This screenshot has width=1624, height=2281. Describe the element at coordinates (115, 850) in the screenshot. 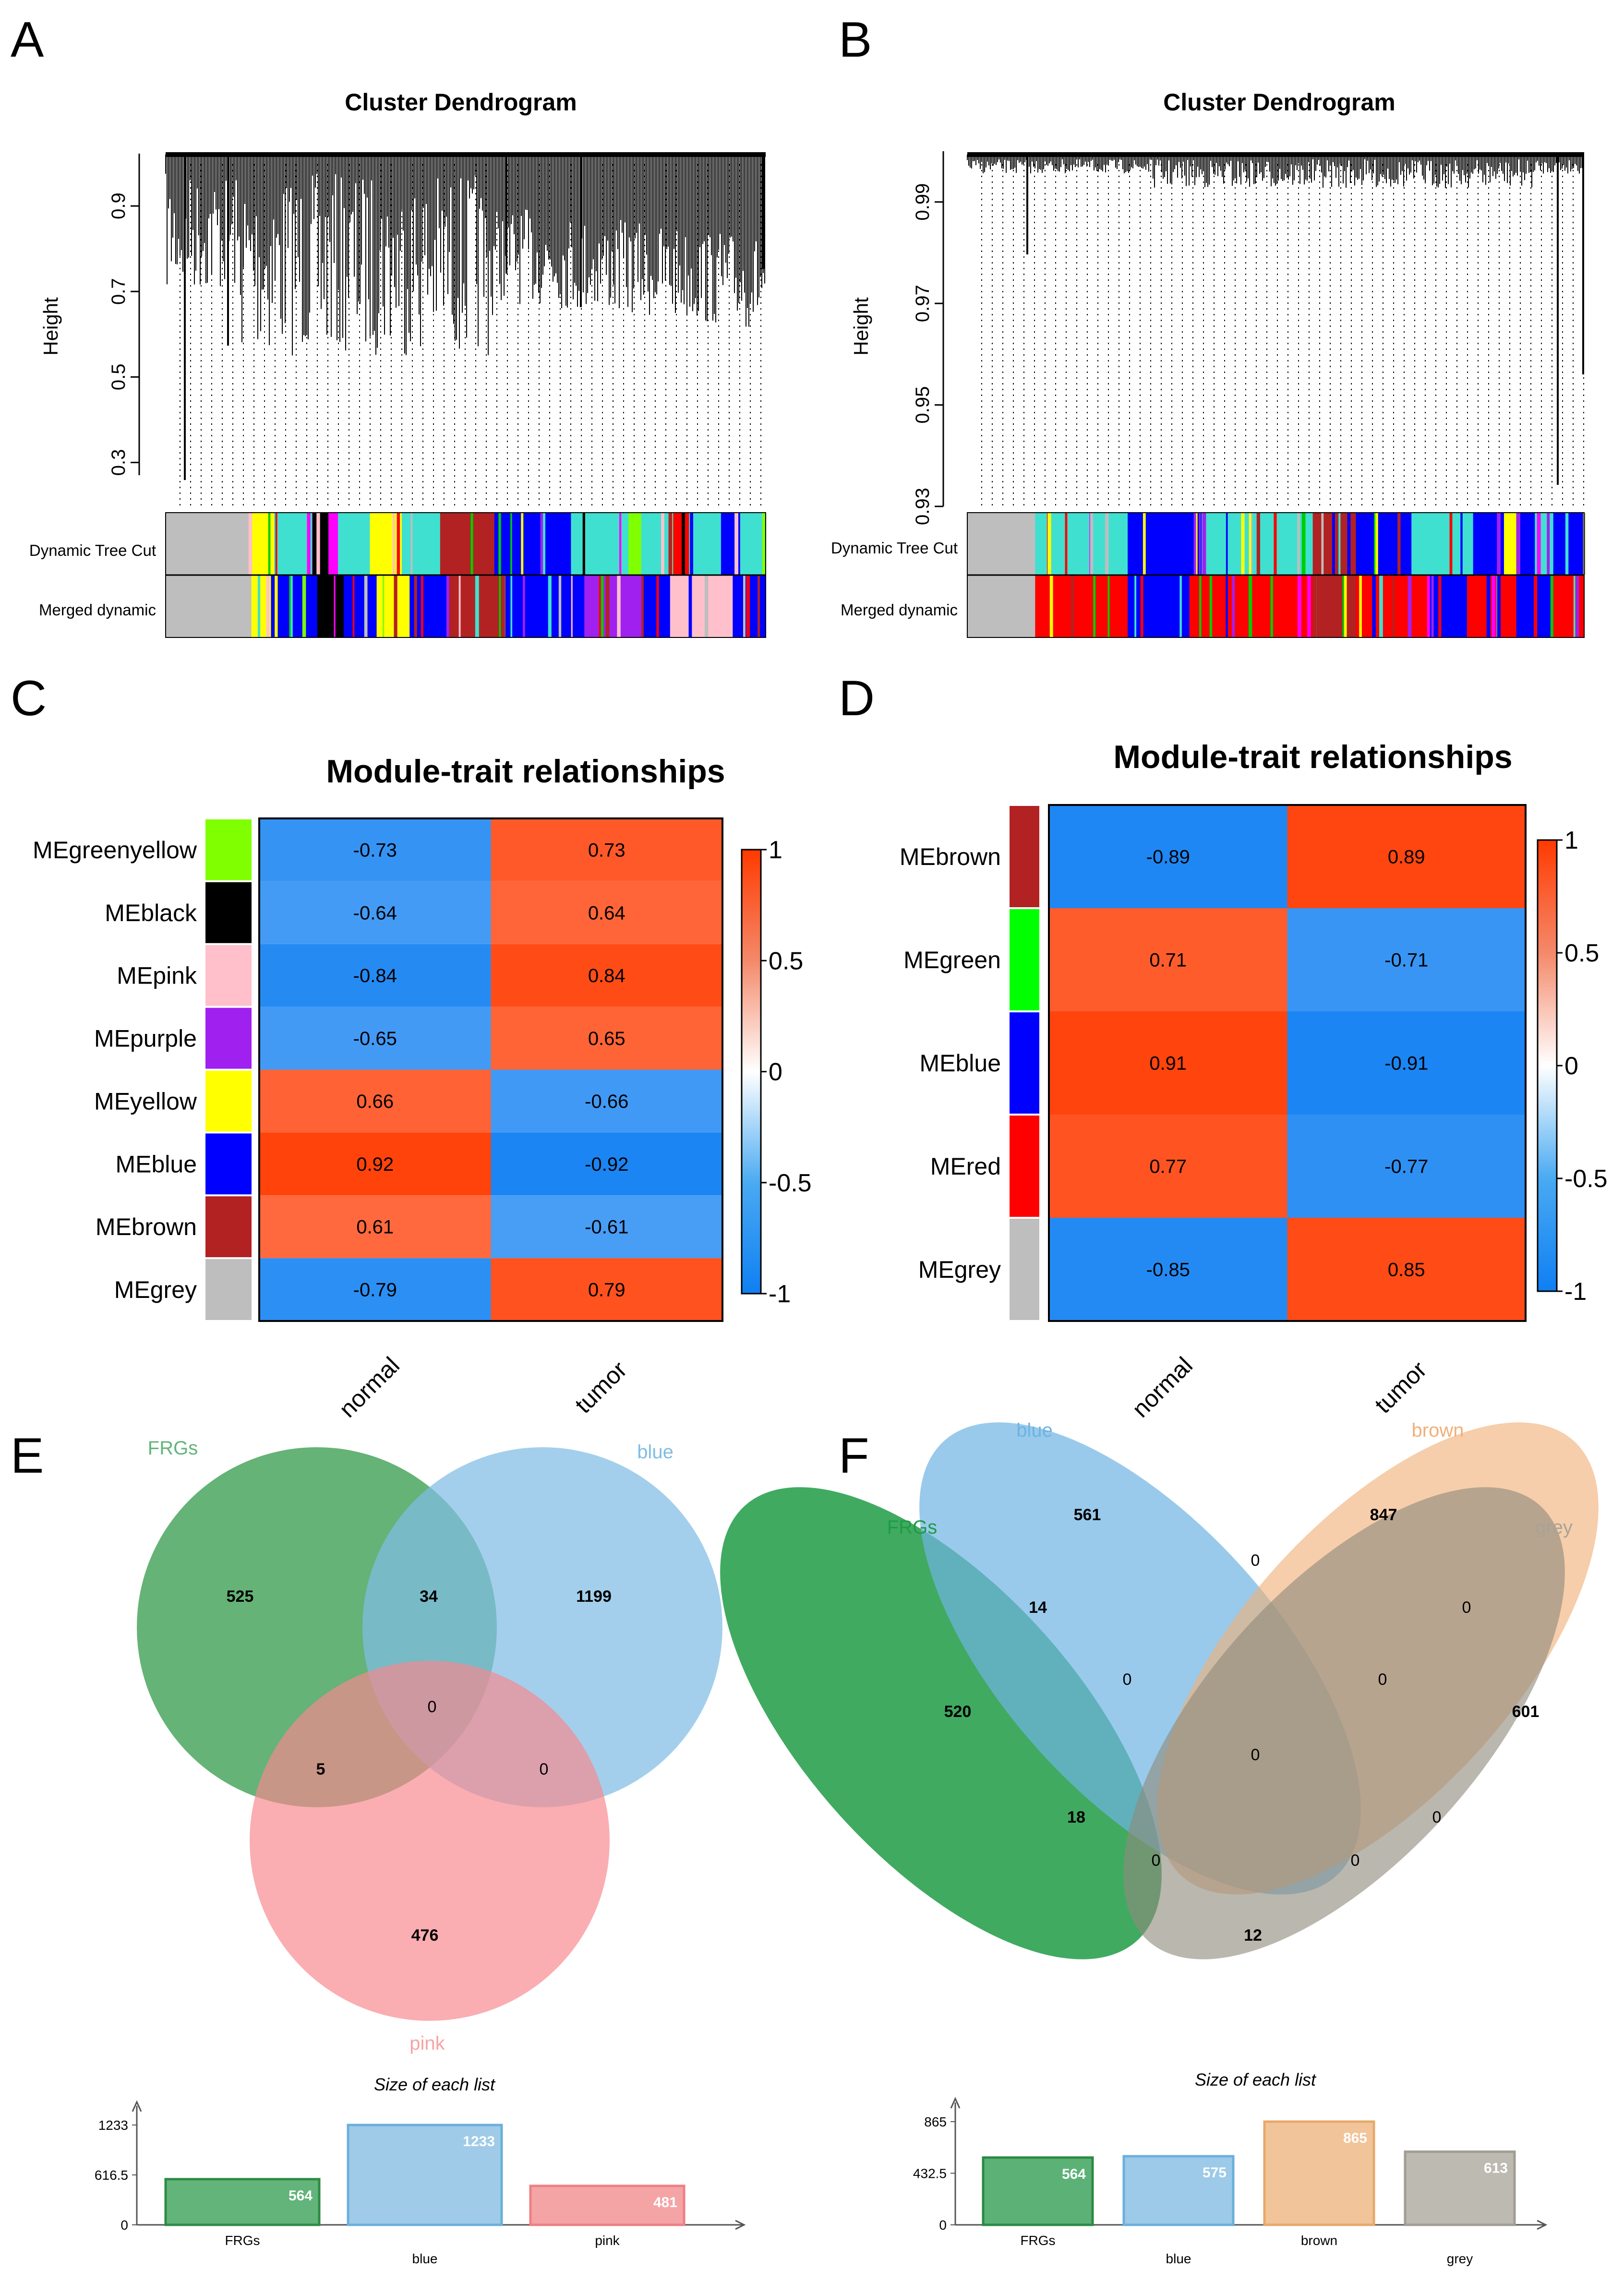

I see `c-row-label: MEgreenyellow` at that location.